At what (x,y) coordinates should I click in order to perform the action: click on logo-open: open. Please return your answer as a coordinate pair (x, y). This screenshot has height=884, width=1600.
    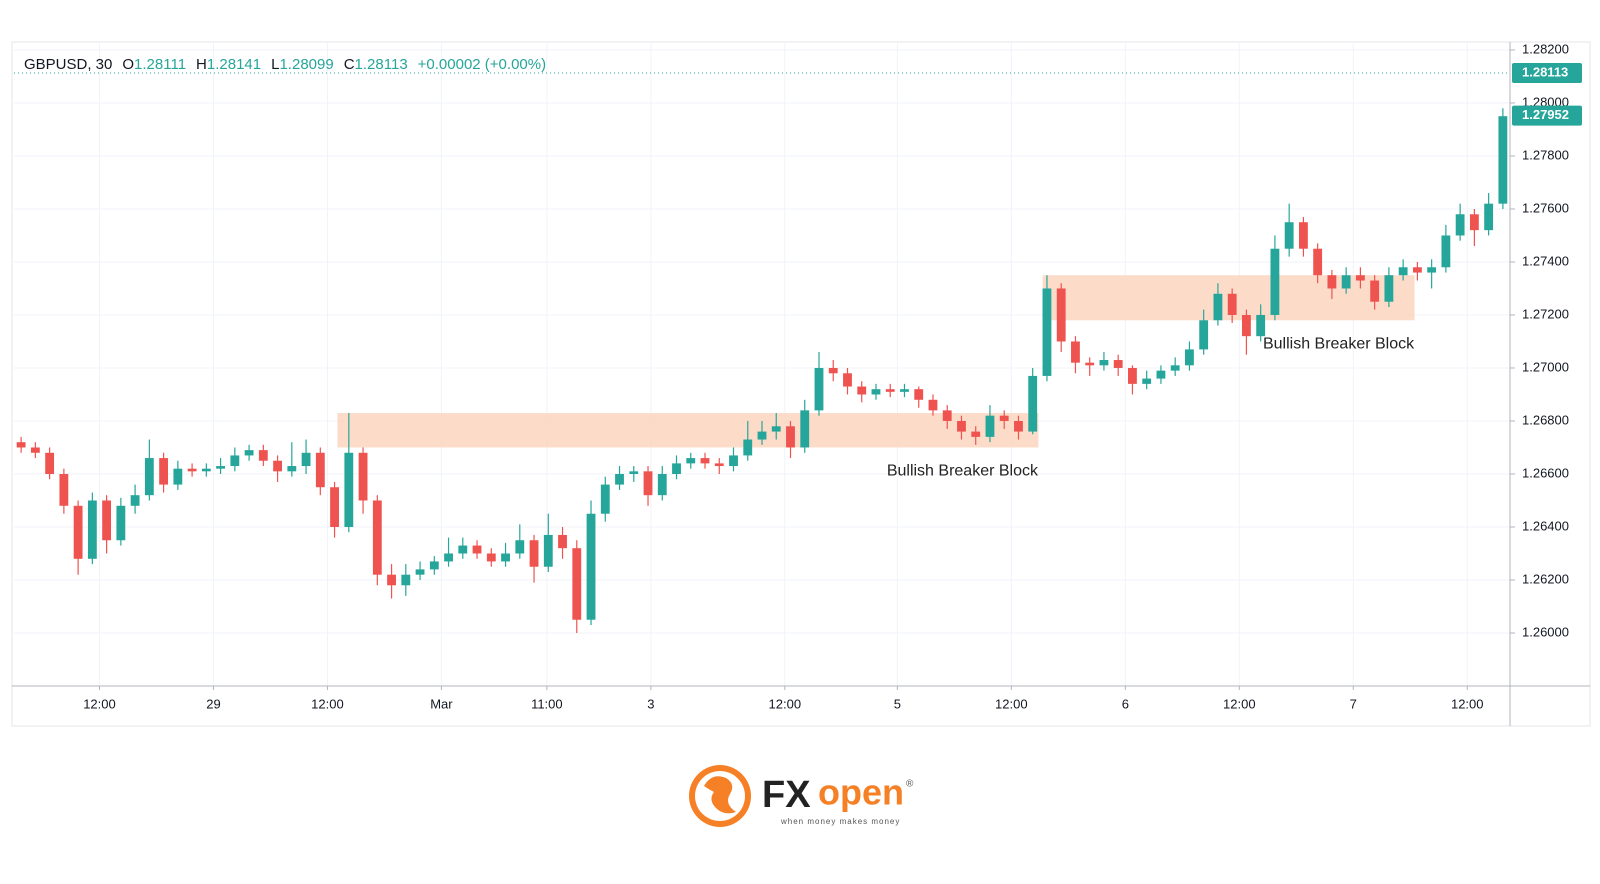
    Looking at the image, I should click on (861, 792).